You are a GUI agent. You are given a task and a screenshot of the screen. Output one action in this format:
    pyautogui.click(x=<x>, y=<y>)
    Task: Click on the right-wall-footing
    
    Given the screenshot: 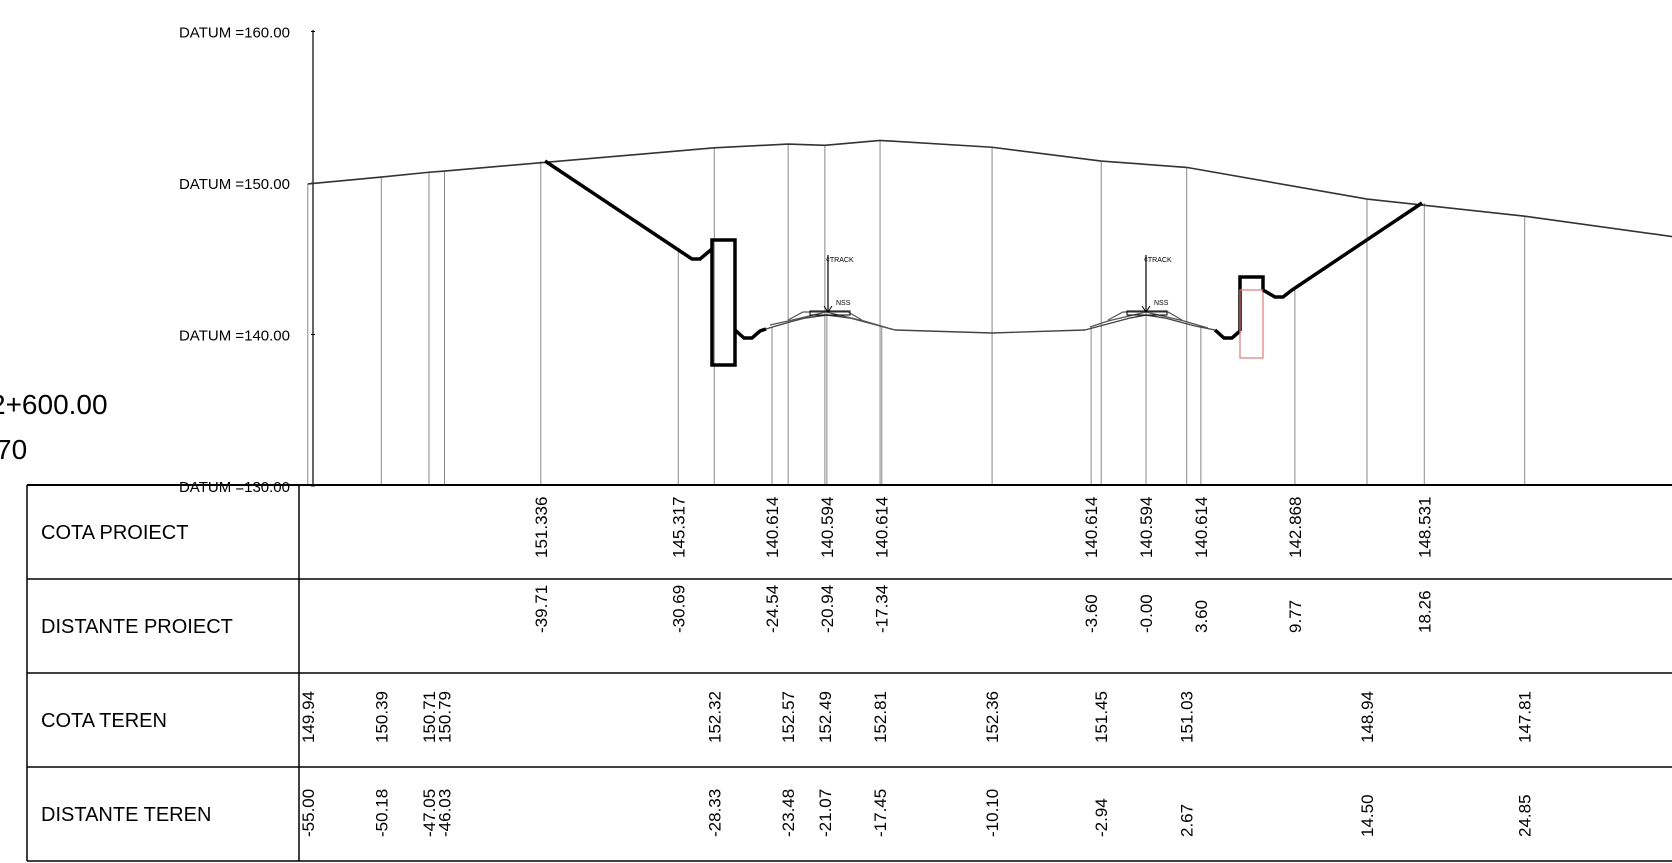 What is the action you would take?
    pyautogui.click(x=1251, y=324)
    